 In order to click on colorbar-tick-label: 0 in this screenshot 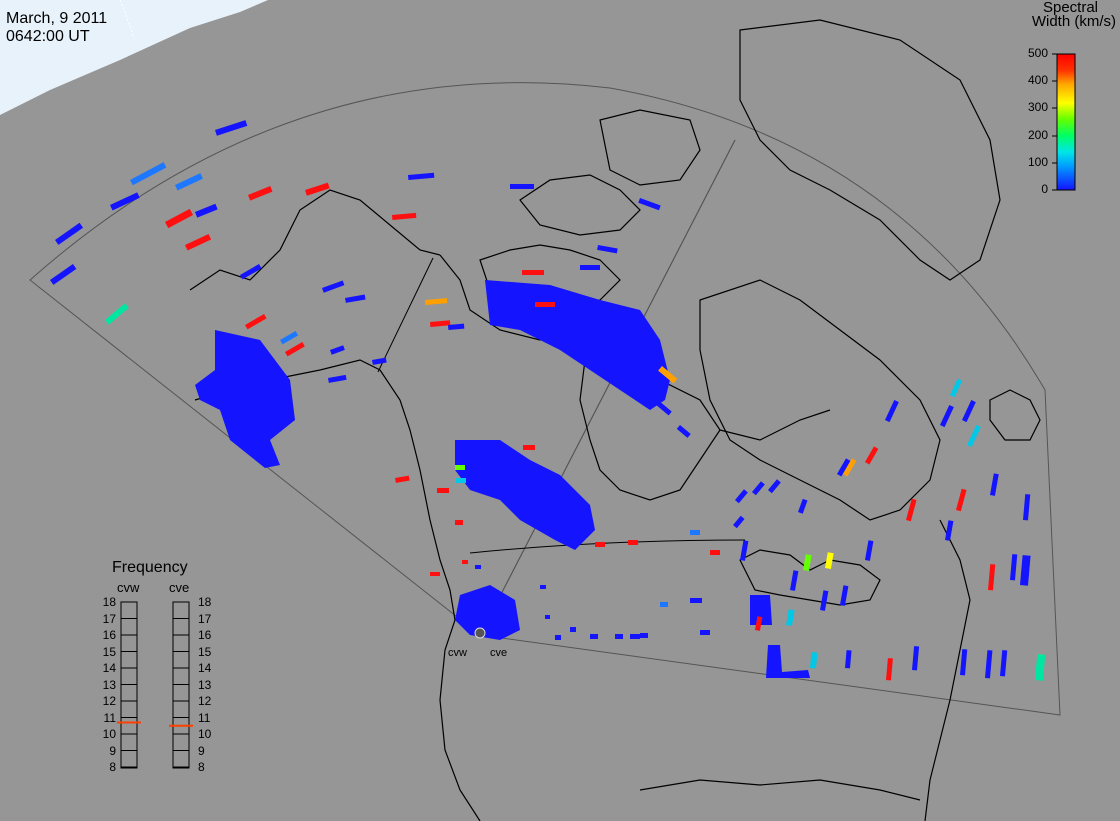, I will do `click(1044, 189)`.